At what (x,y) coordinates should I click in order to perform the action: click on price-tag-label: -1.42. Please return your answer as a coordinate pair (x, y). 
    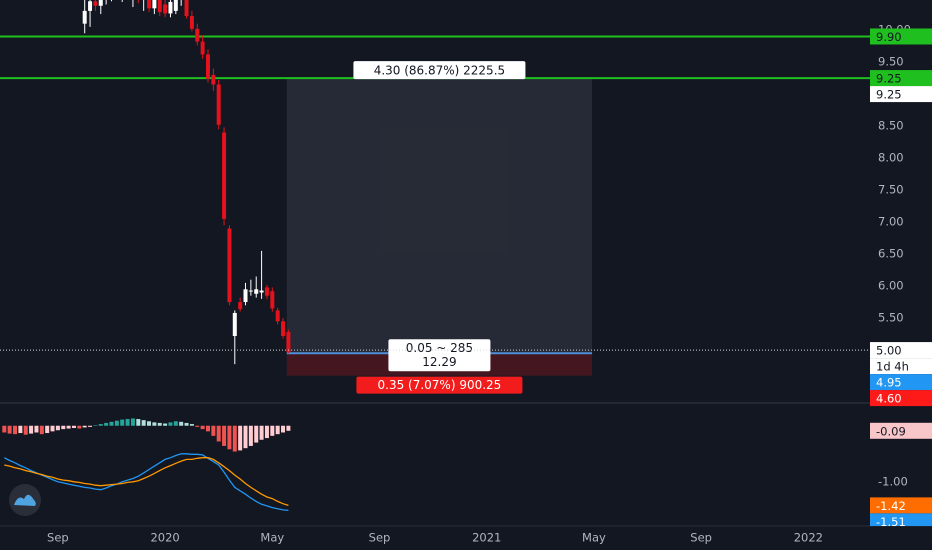
    Looking at the image, I should click on (891, 506).